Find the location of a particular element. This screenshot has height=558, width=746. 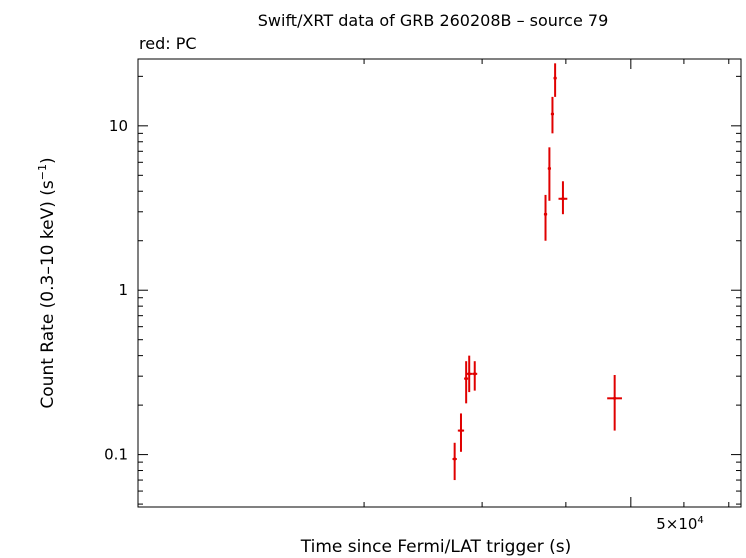

y-axis-label-close: ) is located at coordinates (48, 160).